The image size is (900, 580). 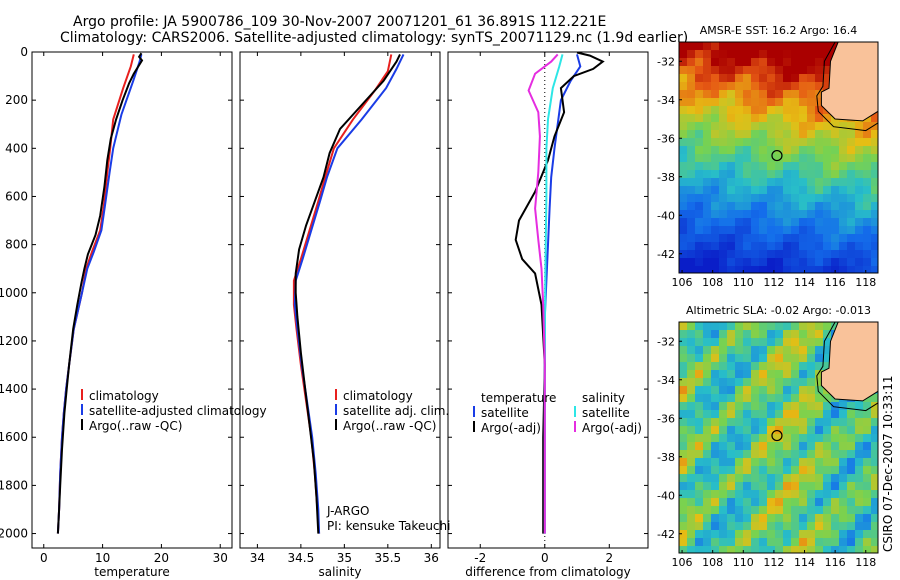 What do you see at coordinates (743, 562) in the screenshot?
I see `x-tick-label: 110` at bounding box center [743, 562].